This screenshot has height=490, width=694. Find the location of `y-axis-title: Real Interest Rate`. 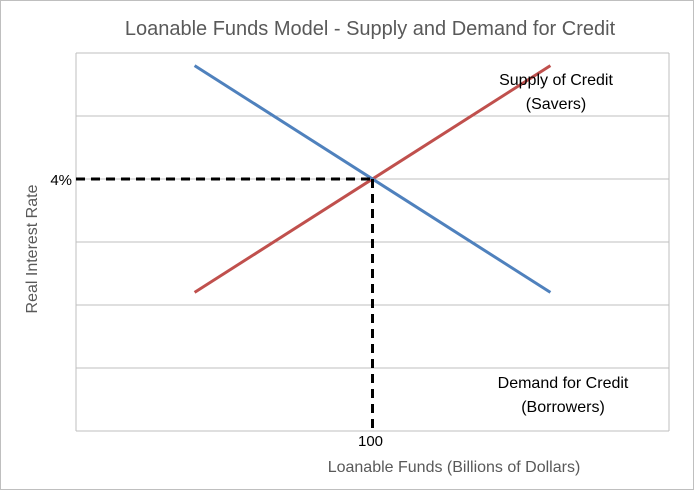

y-axis-title: Real Interest Rate is located at coordinates (32, 248).